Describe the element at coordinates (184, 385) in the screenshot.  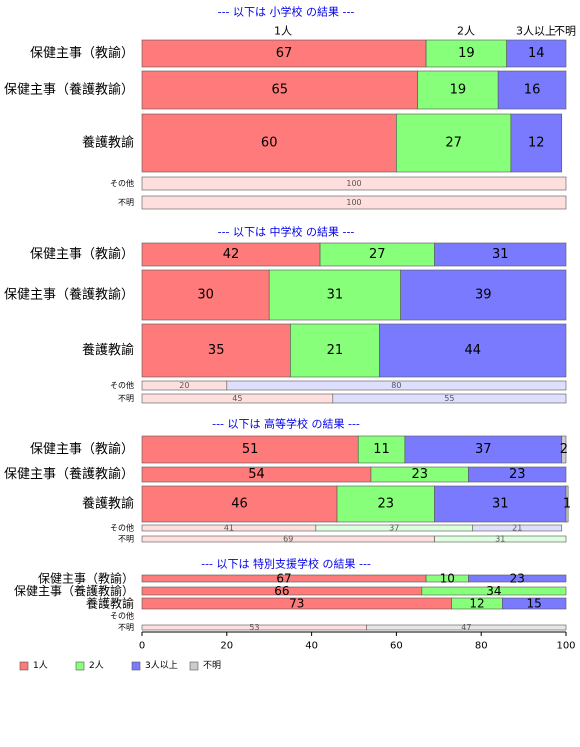
I see `data-label: 20` at that location.